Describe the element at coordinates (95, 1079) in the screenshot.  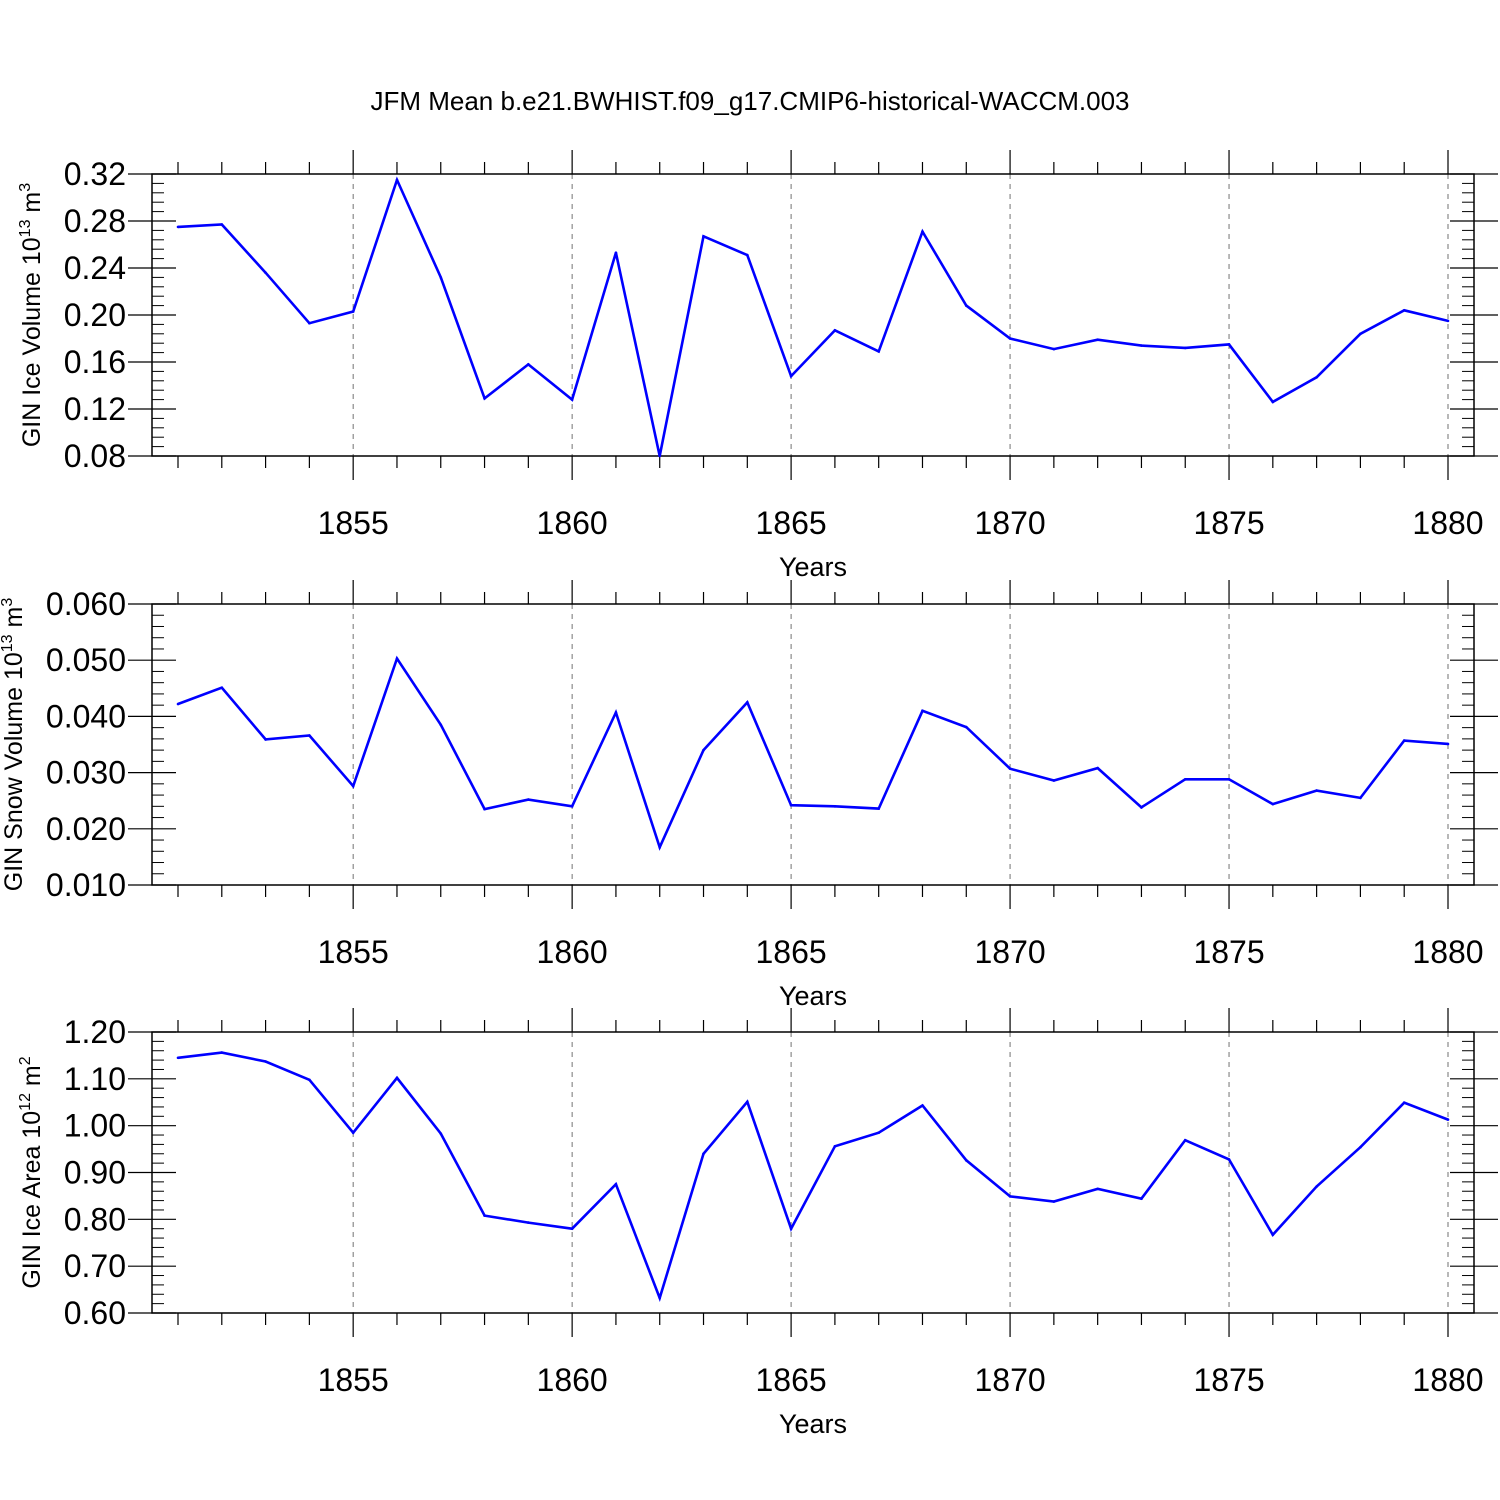
I see `y-tick-label: 1.10` at that location.